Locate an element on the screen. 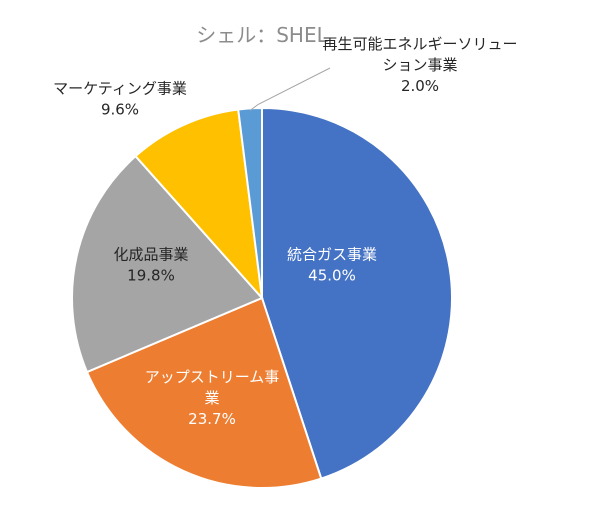 This screenshot has height=532, width=600. slice-value-integrated-gas: 45.0% is located at coordinates (332, 276).